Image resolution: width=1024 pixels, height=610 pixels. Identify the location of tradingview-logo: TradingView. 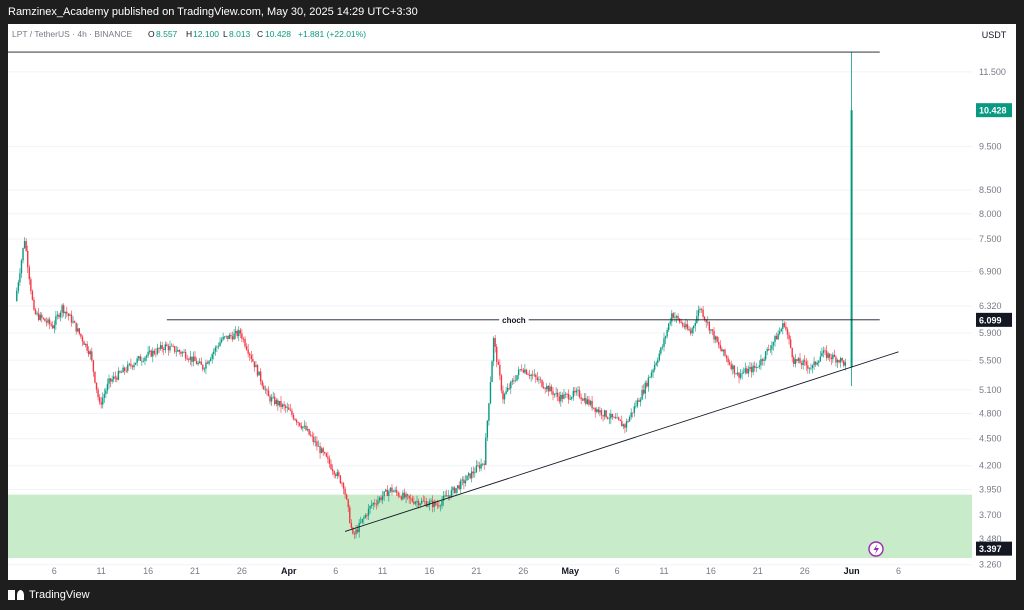
(49, 595).